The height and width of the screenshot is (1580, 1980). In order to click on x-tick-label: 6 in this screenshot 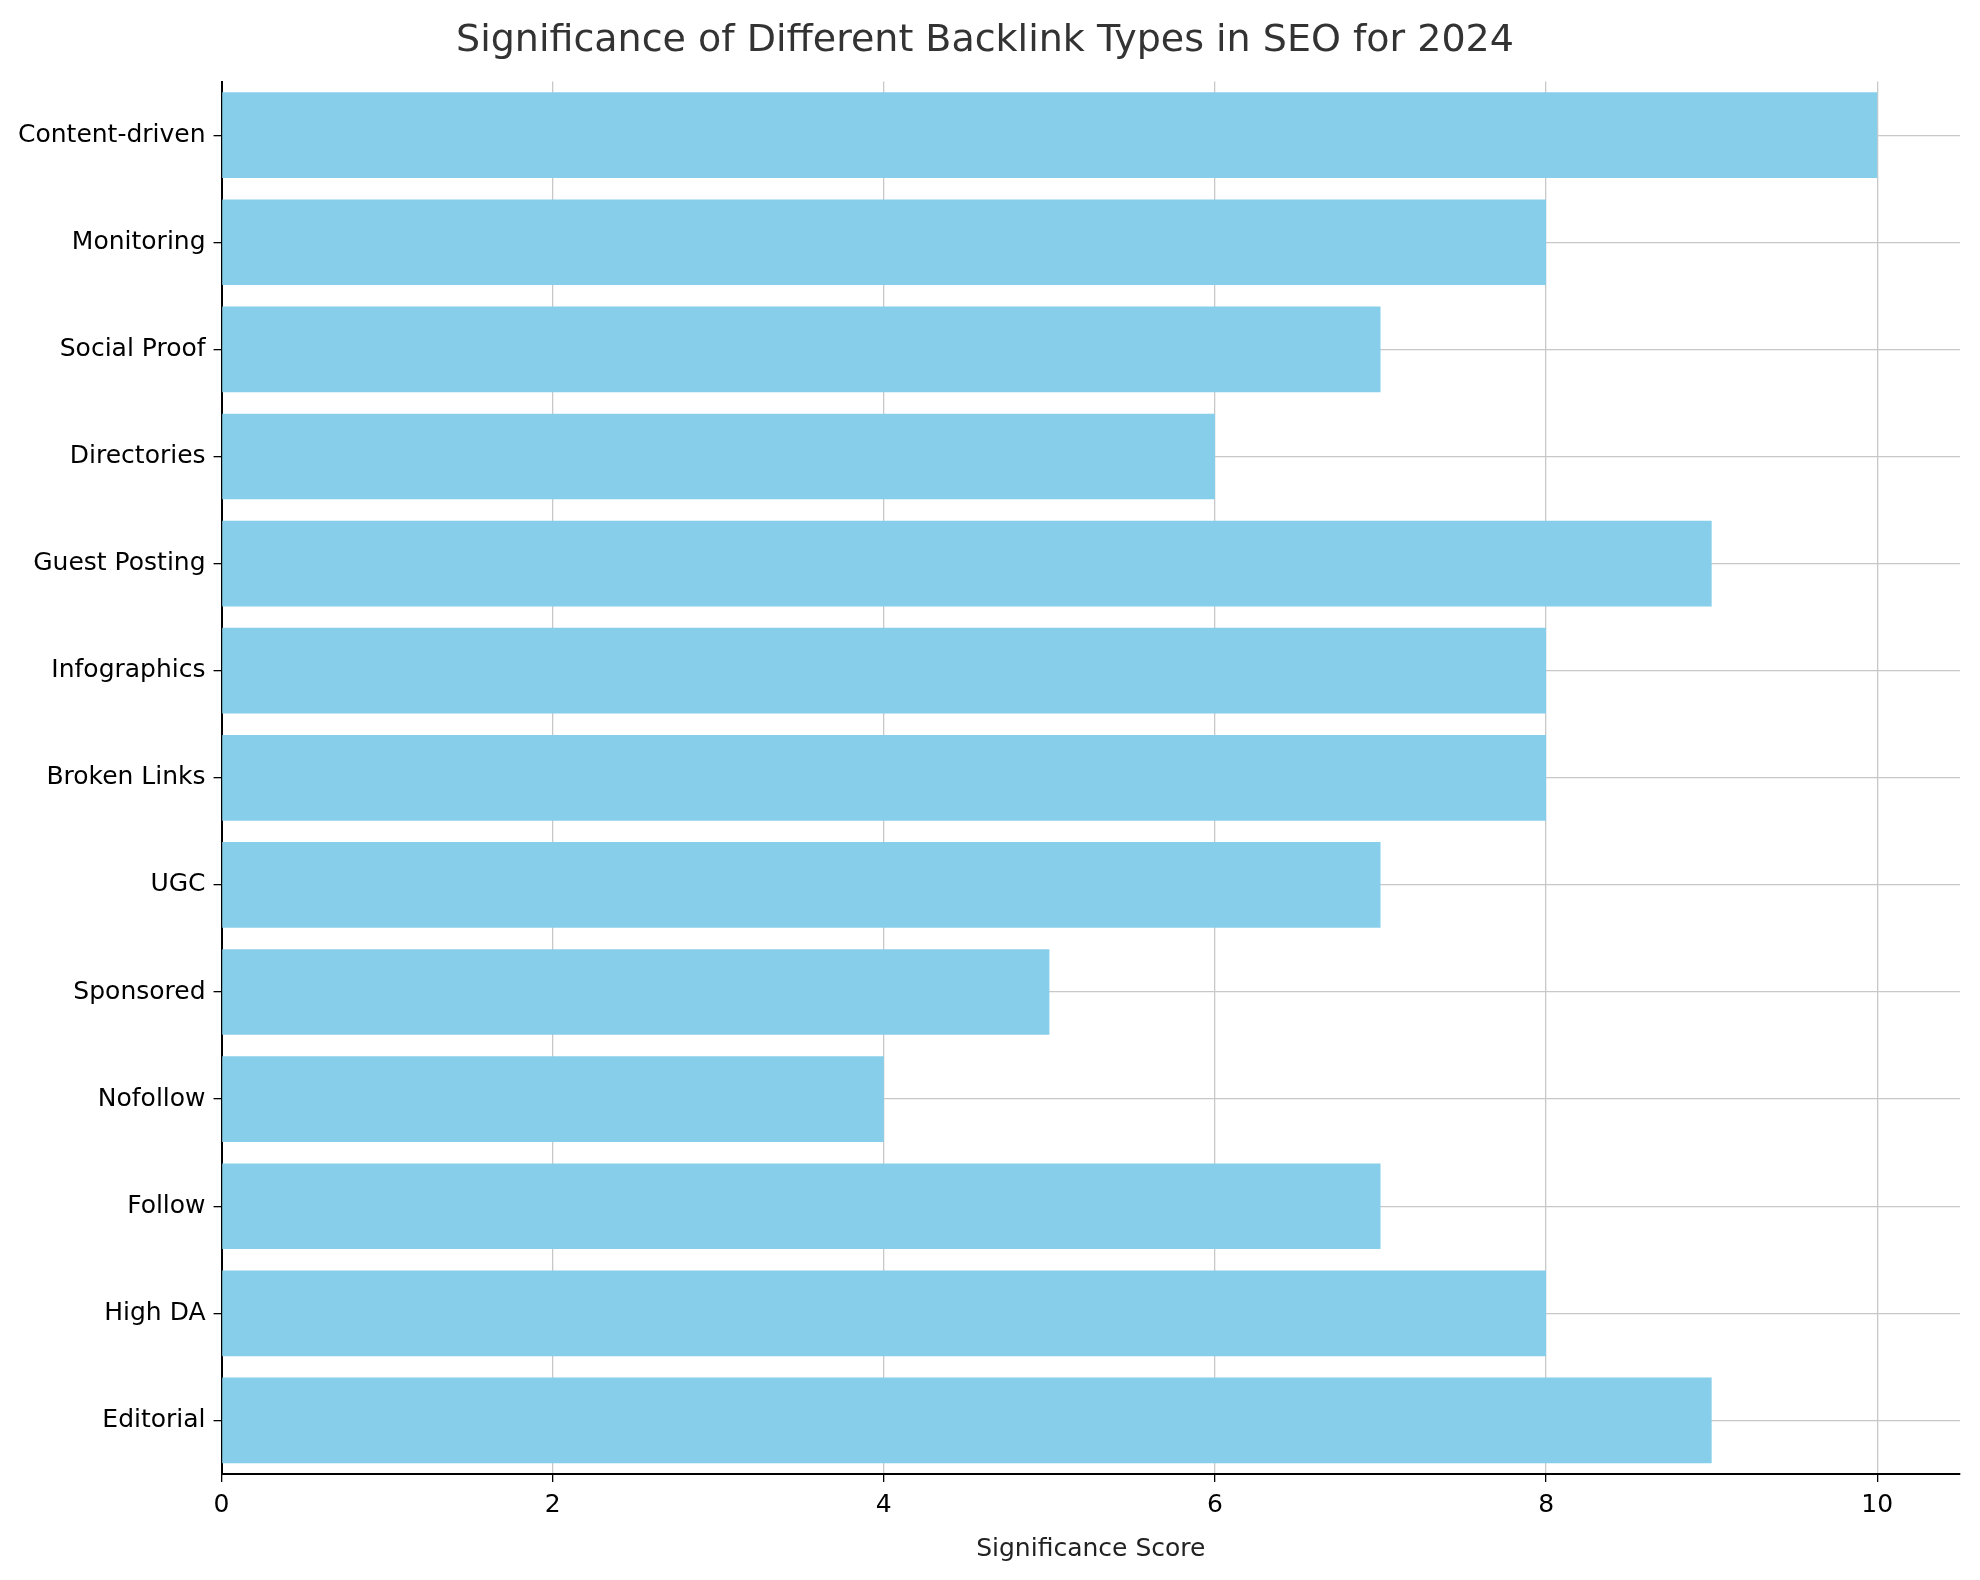, I will do `click(1215, 1503)`.